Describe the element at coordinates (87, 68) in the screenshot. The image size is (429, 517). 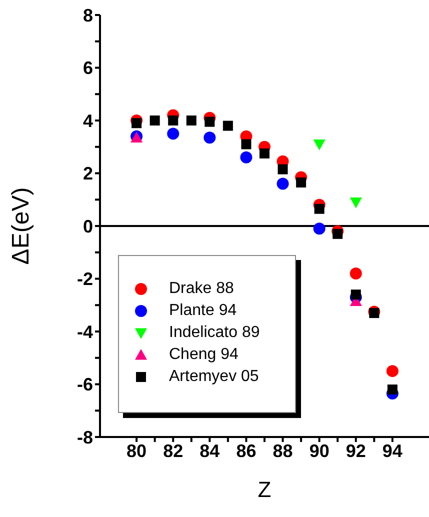
I see `y-tick-label: 6` at that location.